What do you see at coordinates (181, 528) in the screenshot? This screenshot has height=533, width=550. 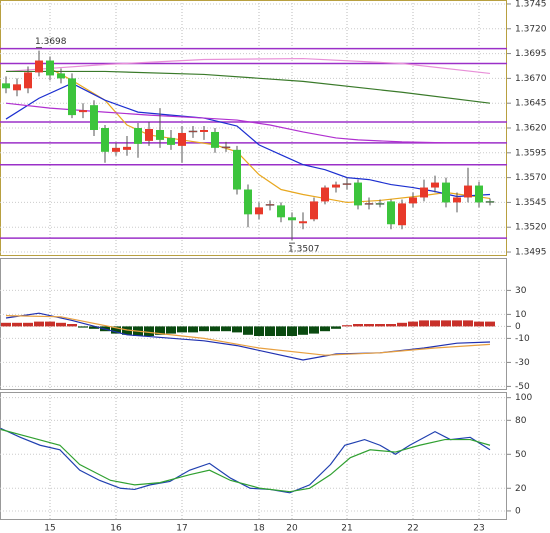 I see `x-tick-label: 17` at bounding box center [181, 528].